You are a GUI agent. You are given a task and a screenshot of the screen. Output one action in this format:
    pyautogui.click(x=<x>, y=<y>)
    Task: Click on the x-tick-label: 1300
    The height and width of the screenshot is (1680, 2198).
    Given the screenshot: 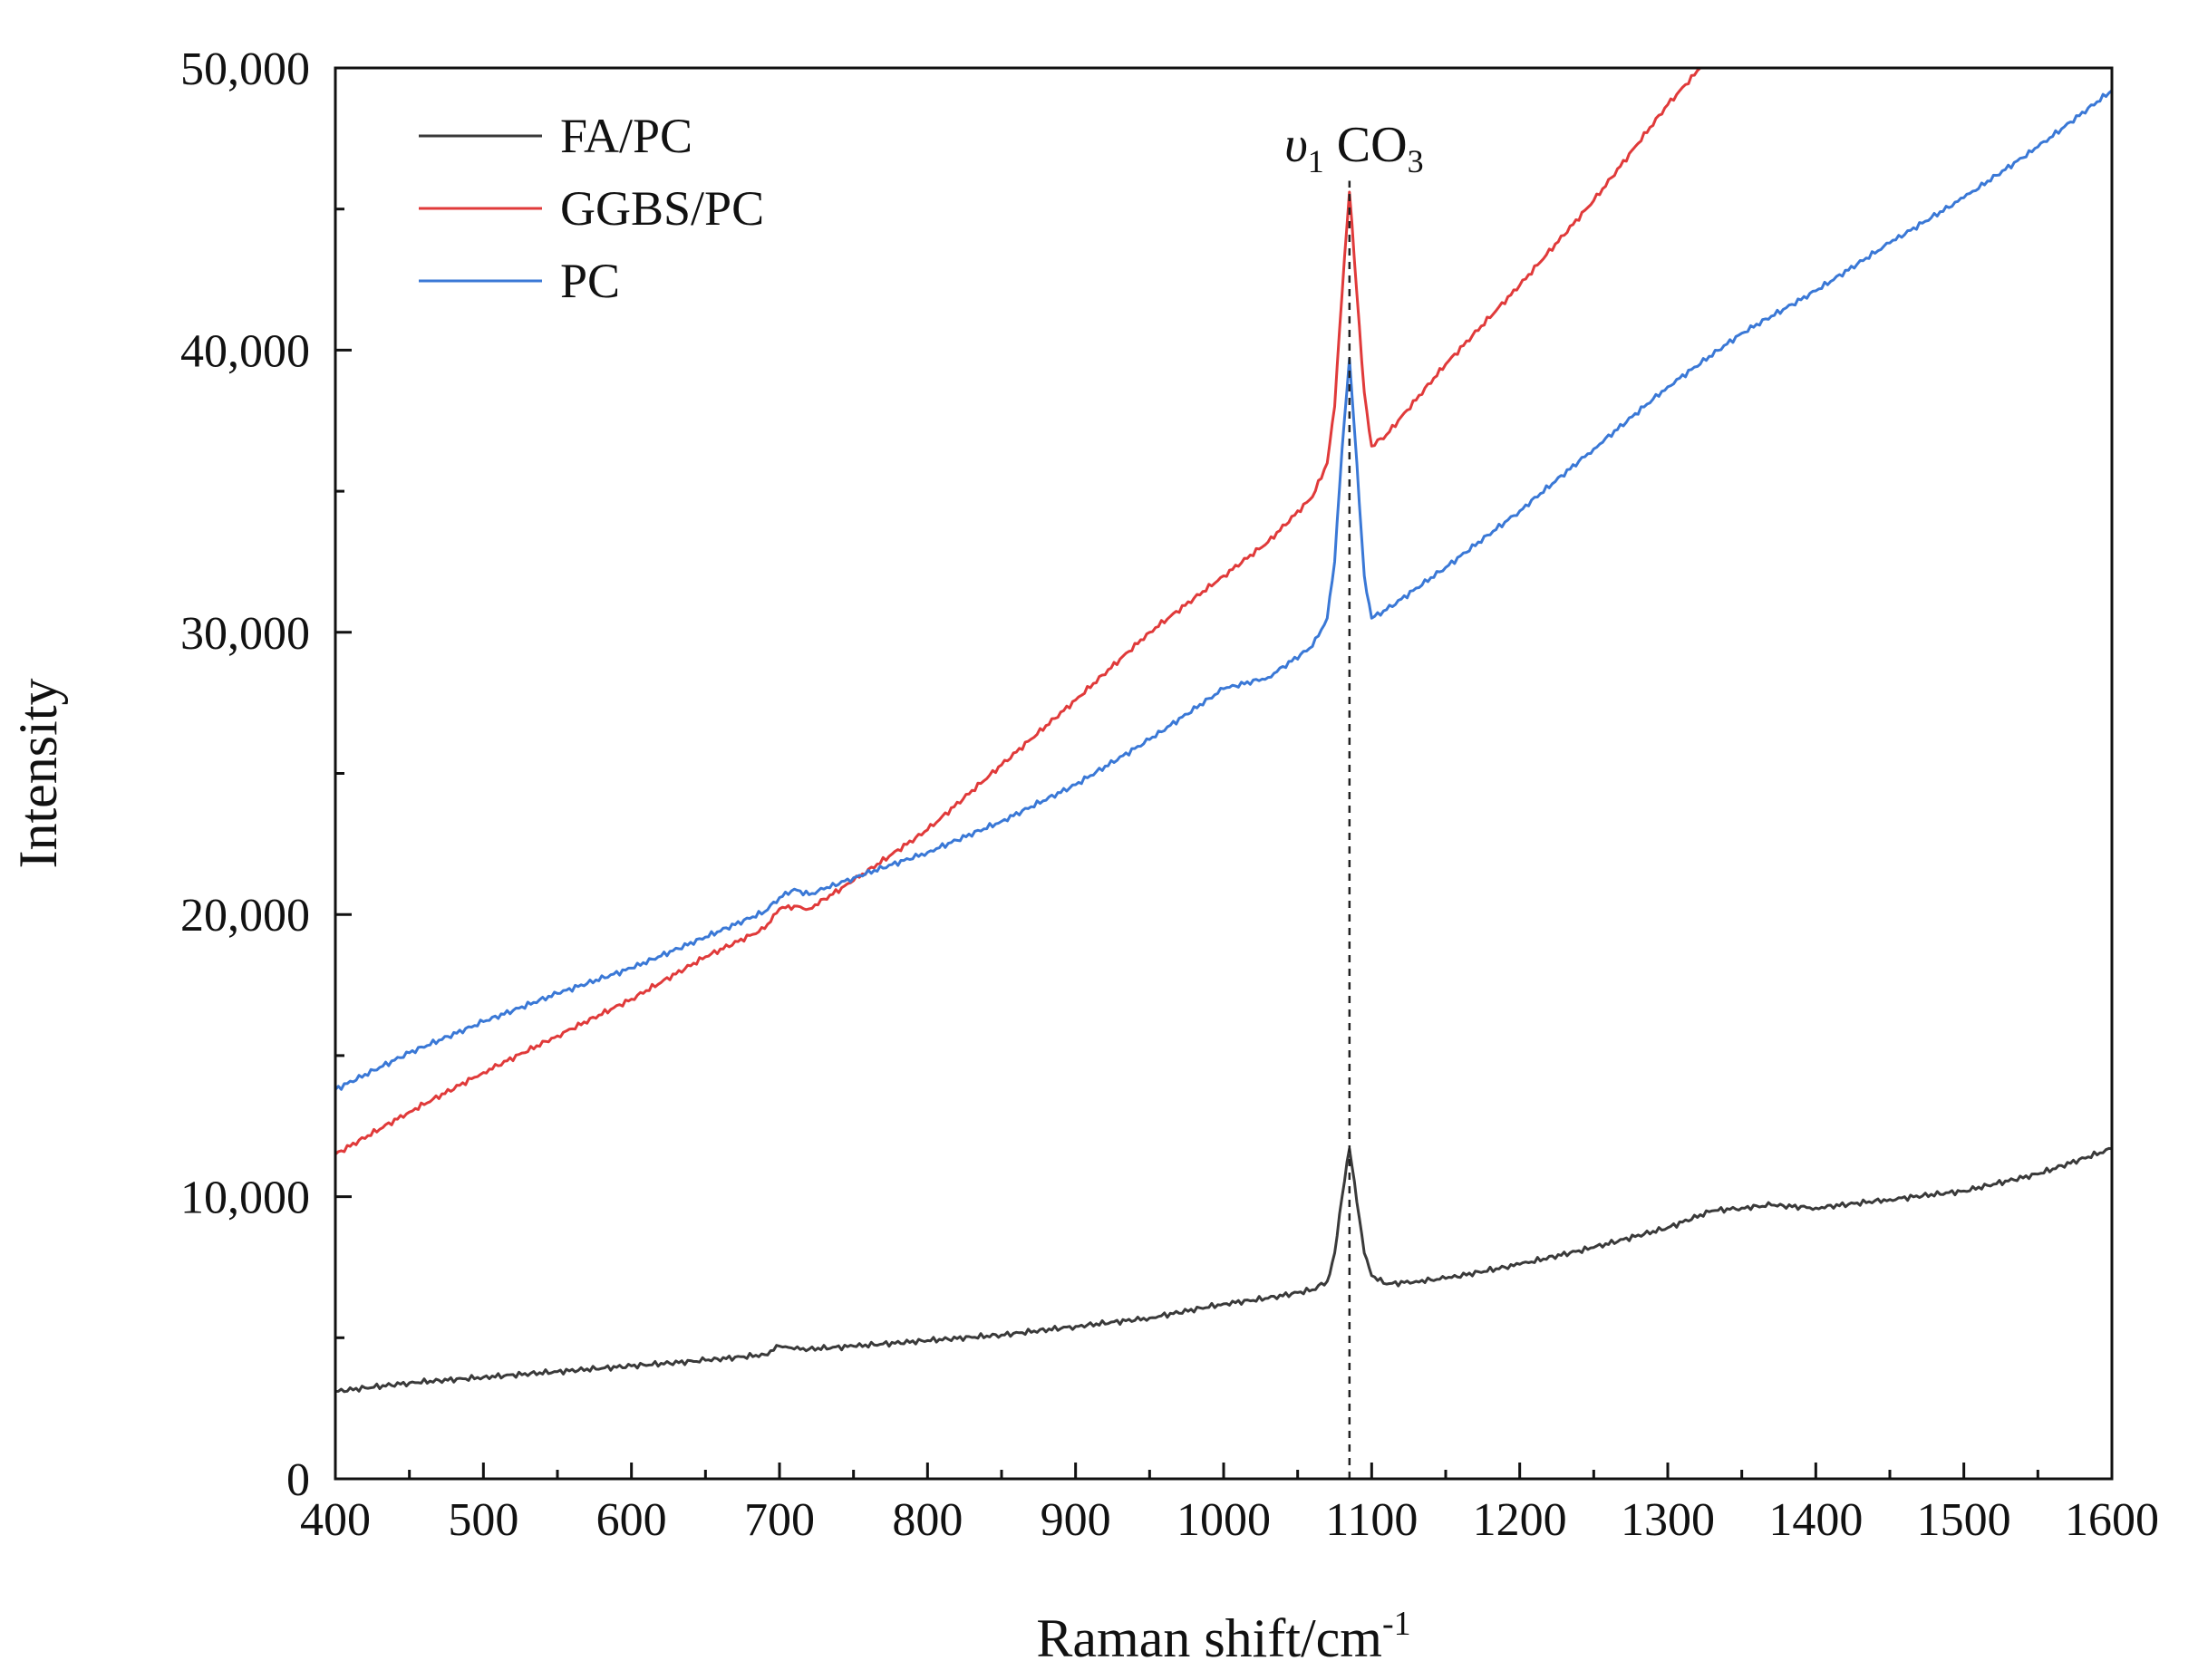 What is the action you would take?
    pyautogui.click(x=1668, y=1520)
    